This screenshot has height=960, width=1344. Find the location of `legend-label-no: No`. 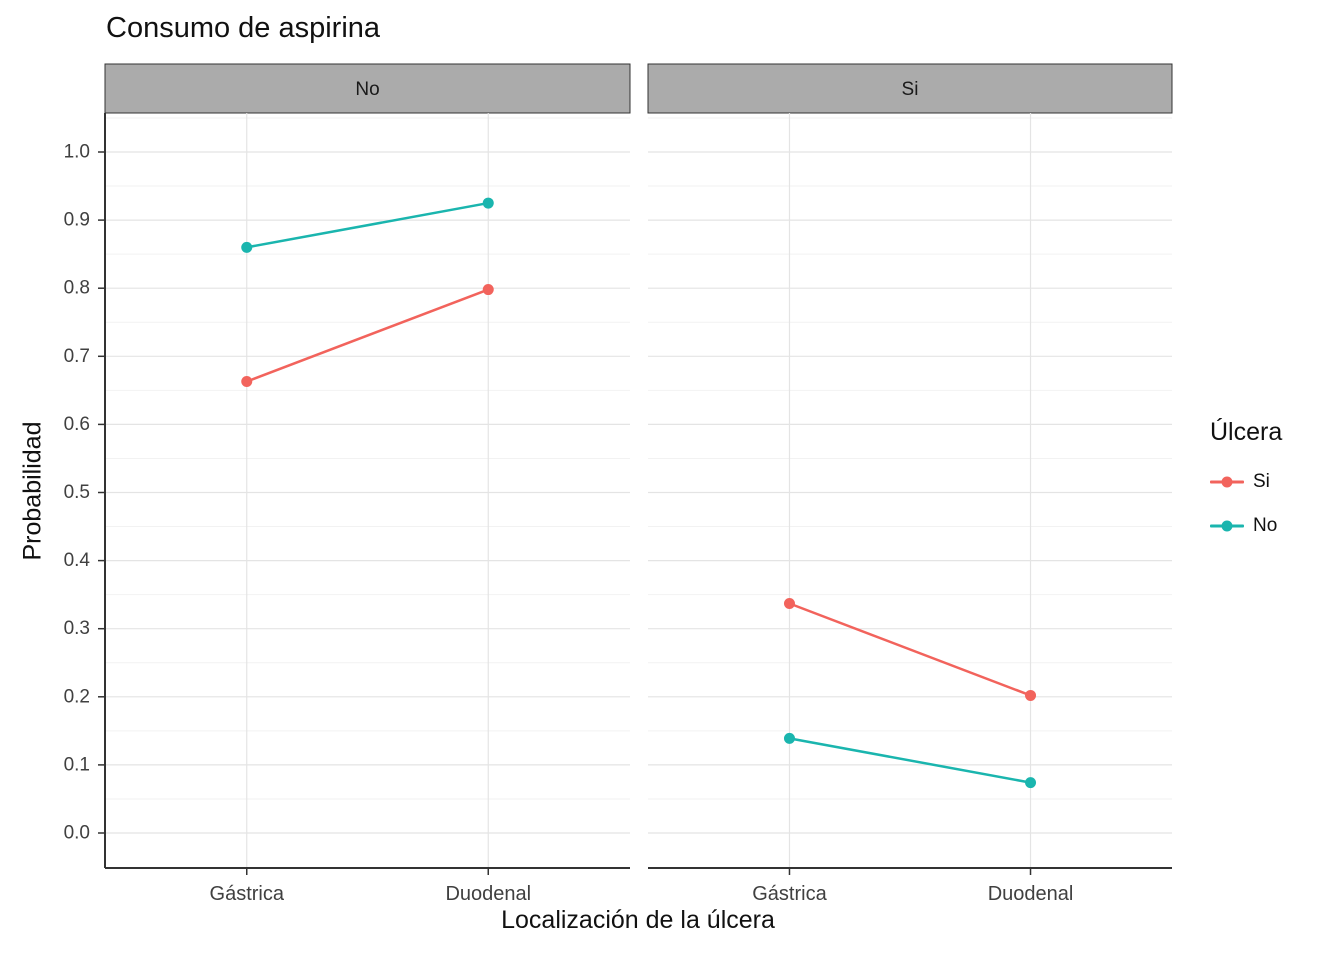

legend-label-no: No is located at coordinates (1265, 525).